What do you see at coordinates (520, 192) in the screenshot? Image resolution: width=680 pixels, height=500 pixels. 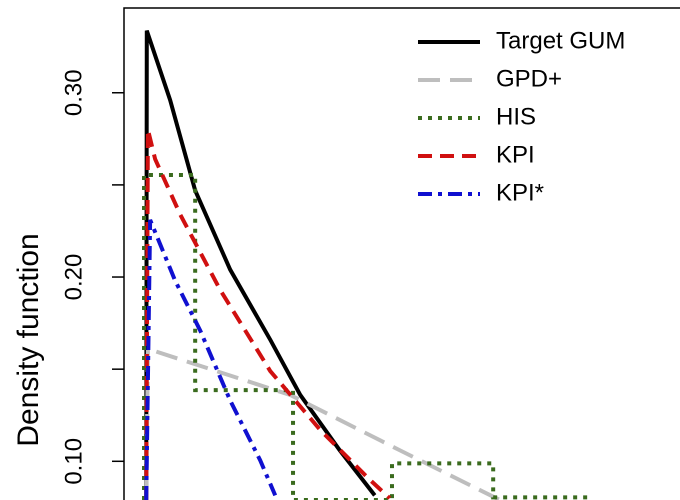 I see `legend-label: KPI*` at bounding box center [520, 192].